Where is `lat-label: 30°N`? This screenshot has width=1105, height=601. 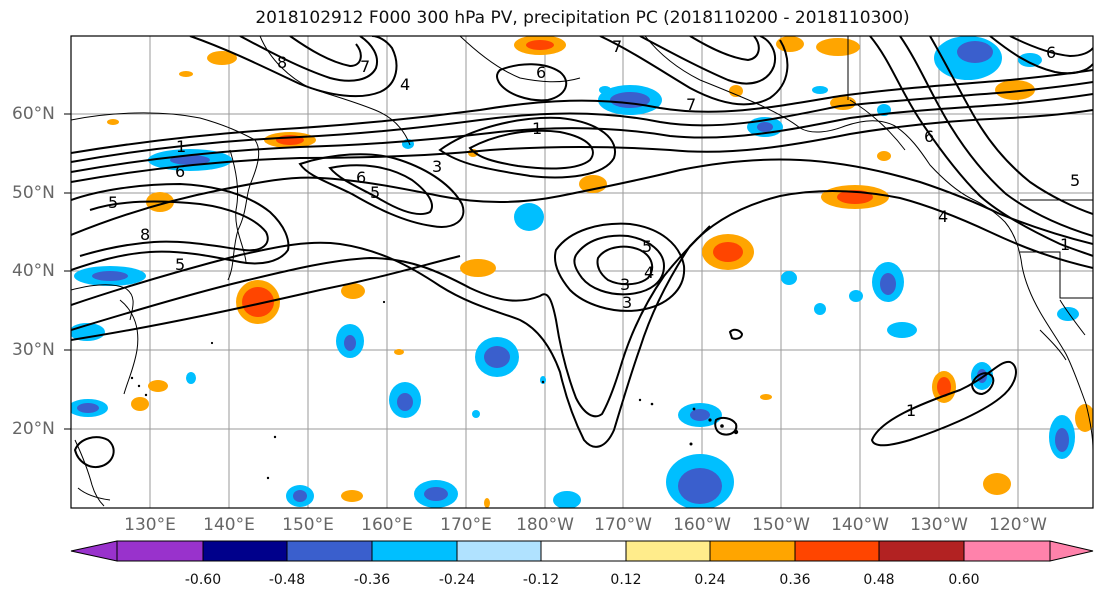
lat-label: 30°N is located at coordinates (33, 350).